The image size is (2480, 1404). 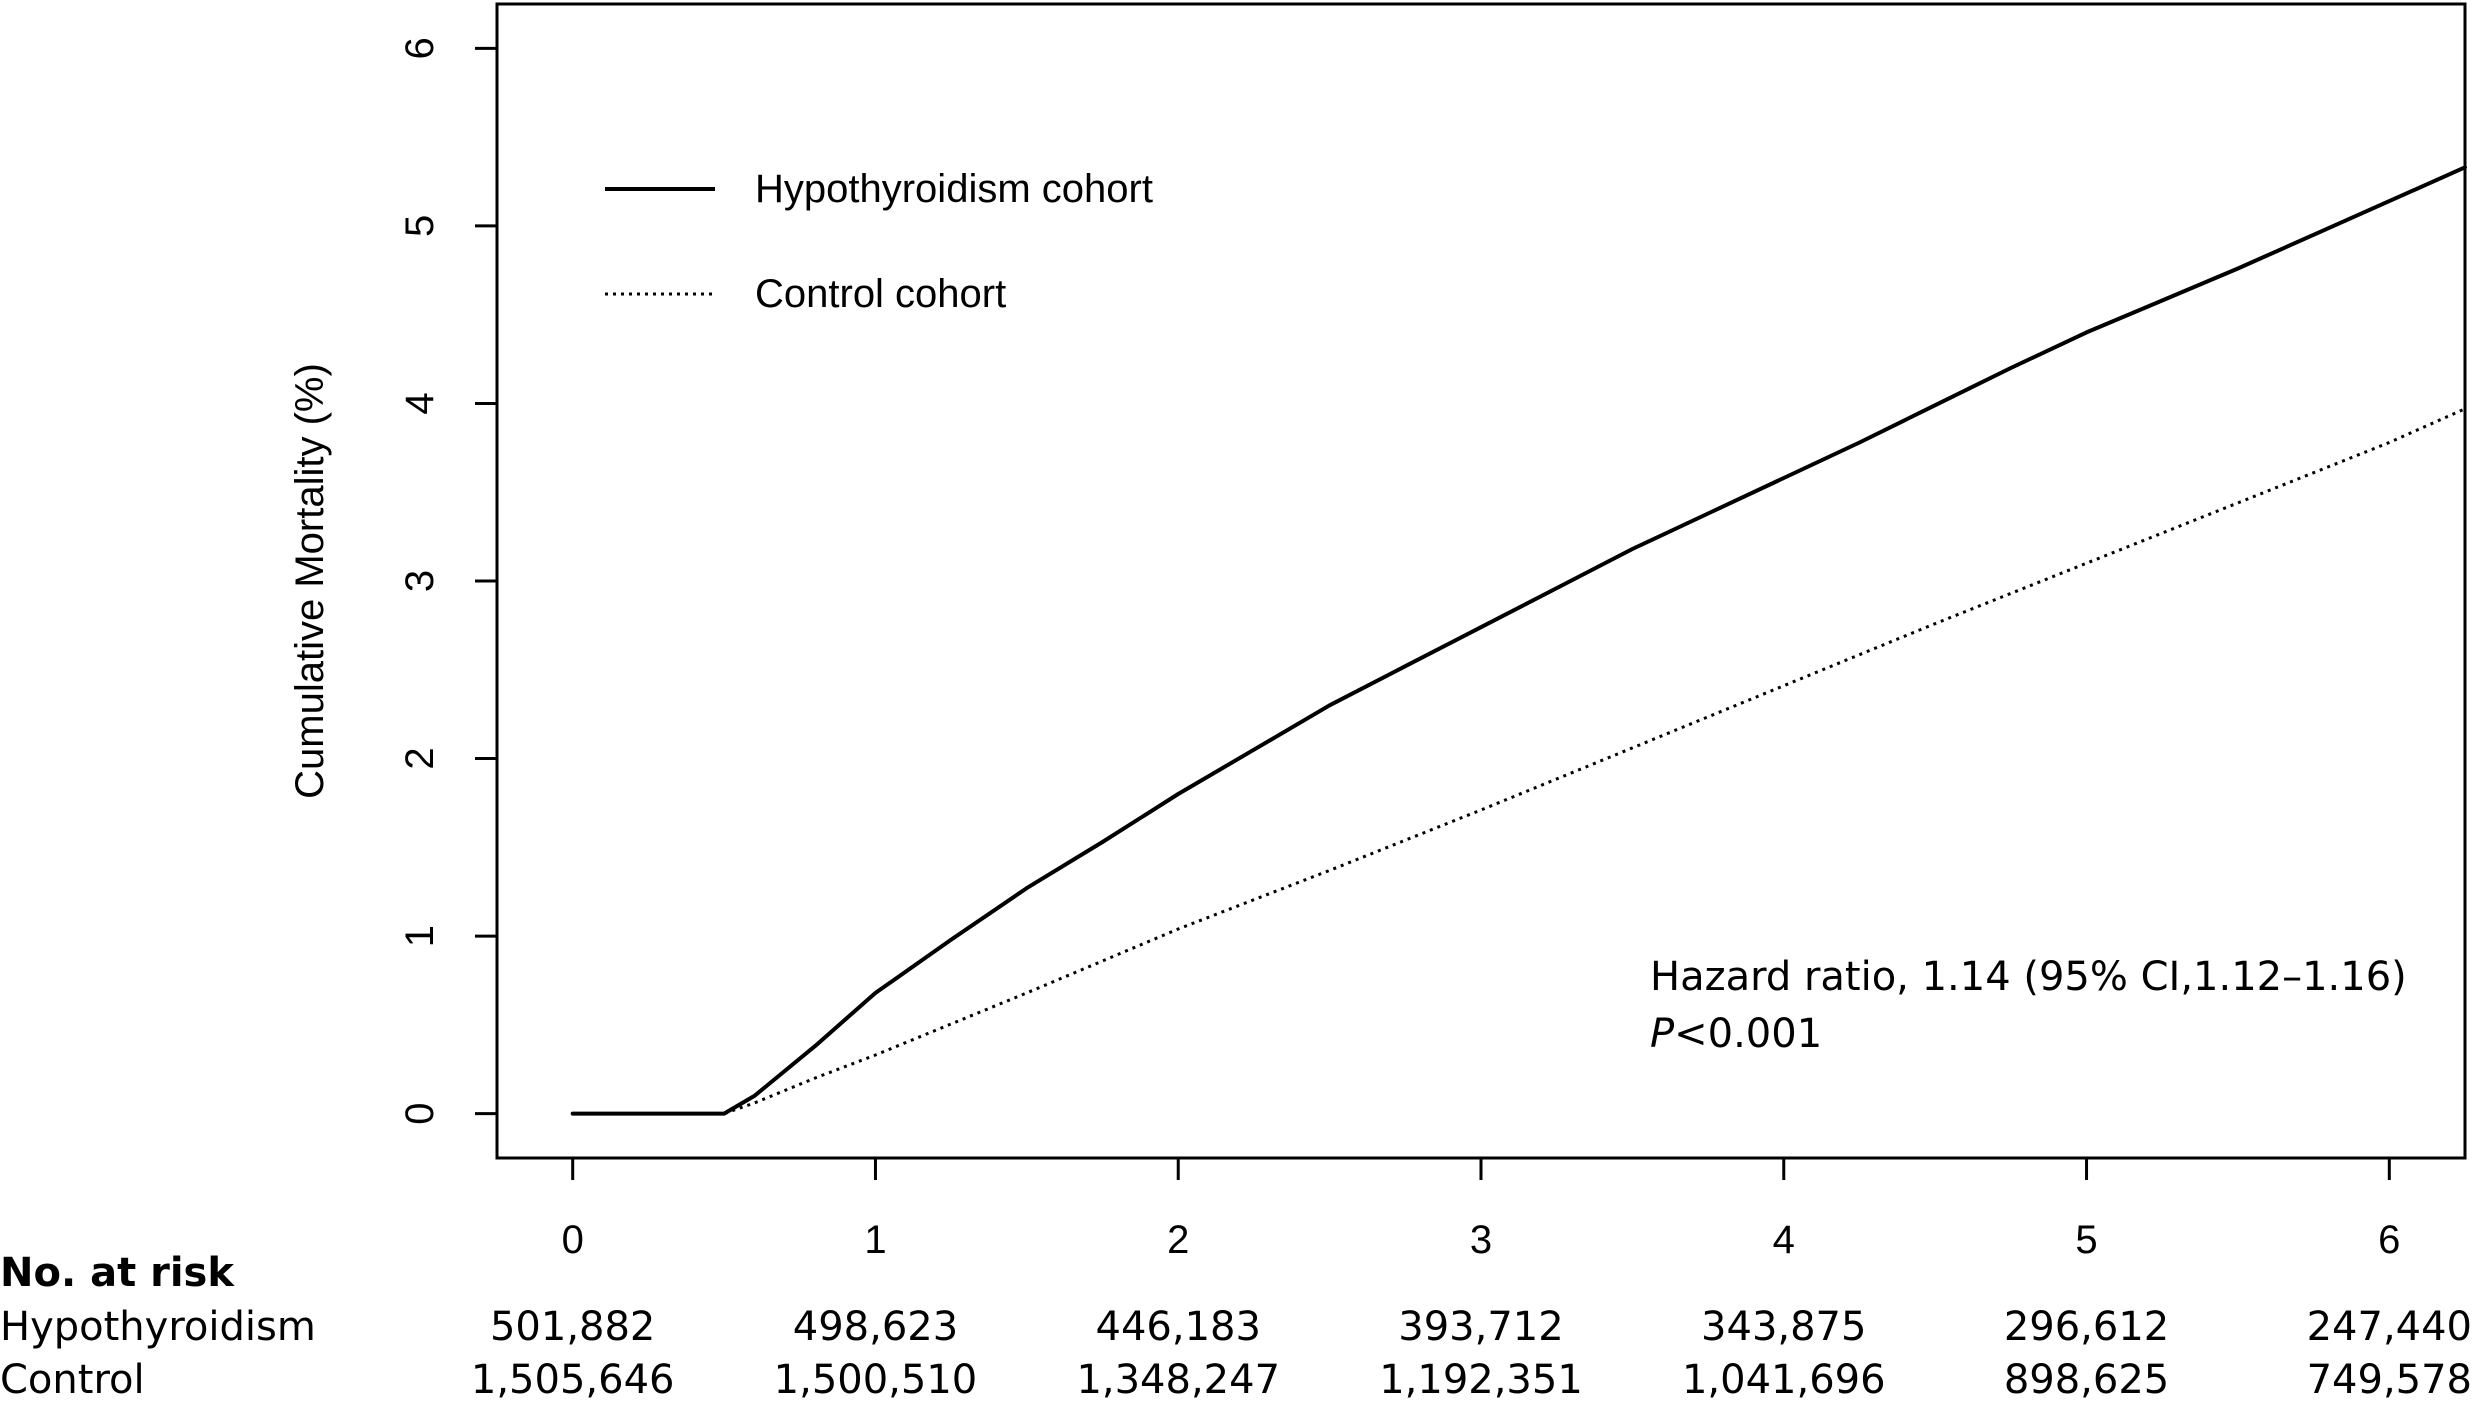 What do you see at coordinates (420, 48) in the screenshot?
I see `y-tick-label: 6` at bounding box center [420, 48].